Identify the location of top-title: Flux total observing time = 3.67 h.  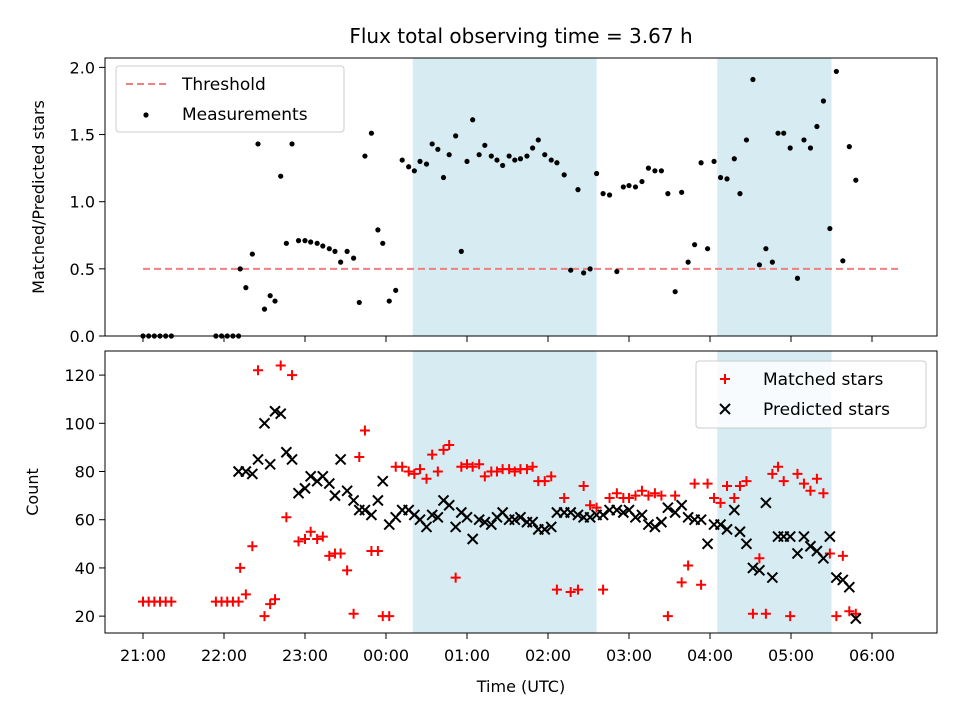
(520, 36).